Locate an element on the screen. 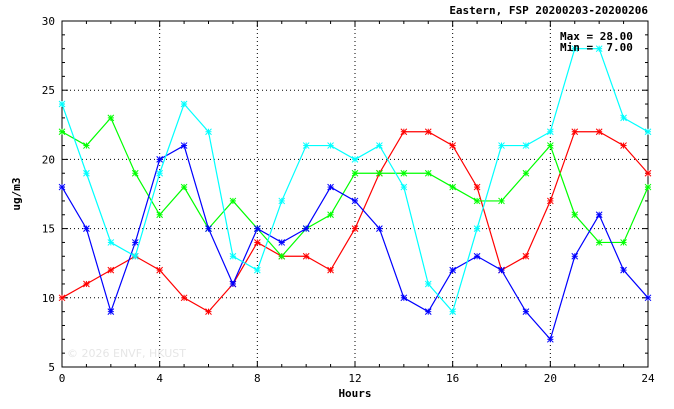  y-tick-label: 10 is located at coordinates (48, 298).